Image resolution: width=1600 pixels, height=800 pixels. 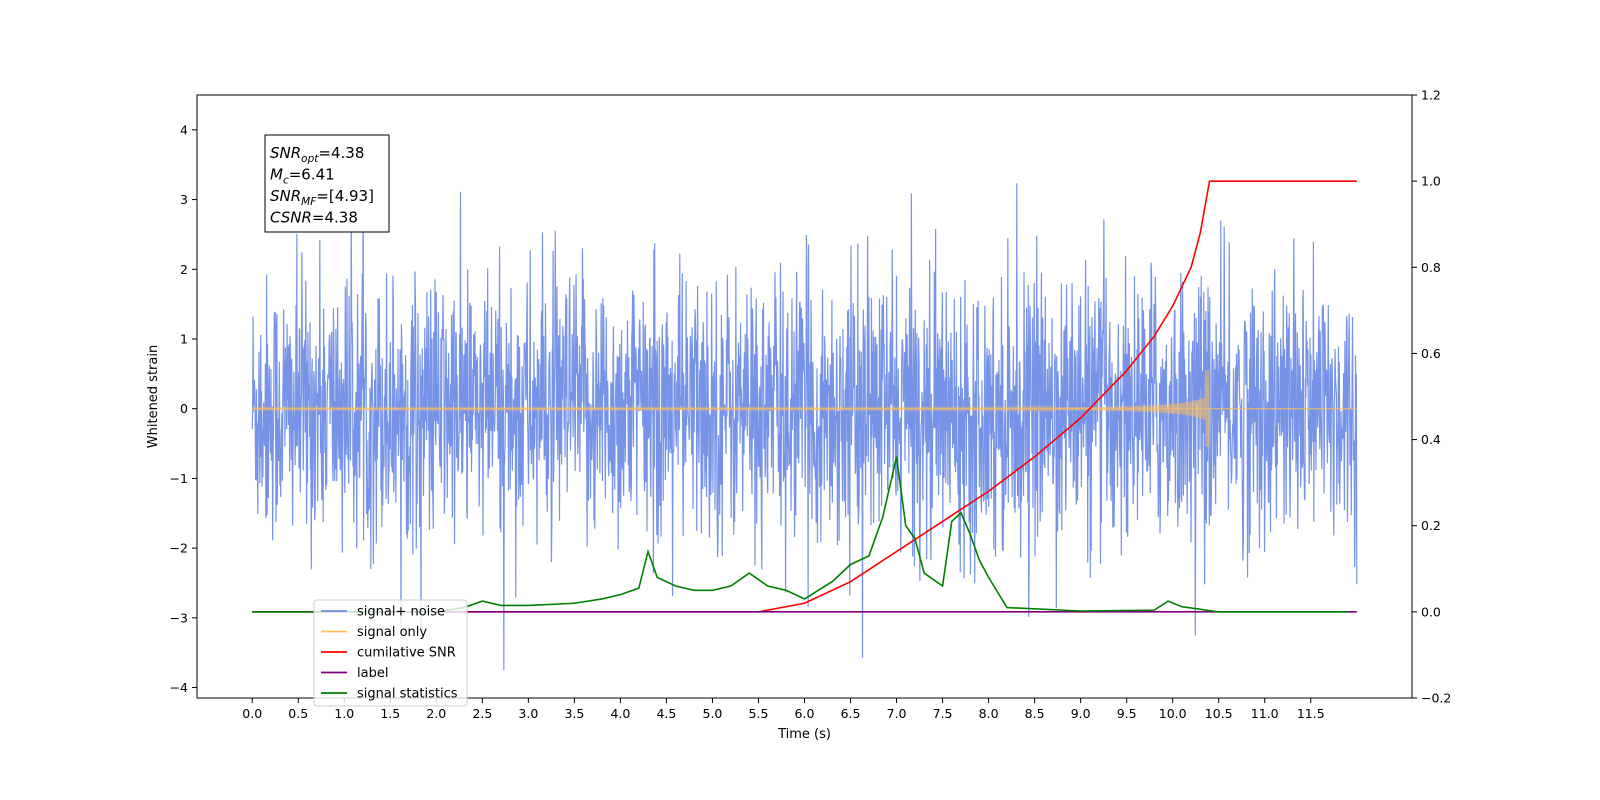 I want to click on x-tick-label: 3.0, so click(x=528, y=713).